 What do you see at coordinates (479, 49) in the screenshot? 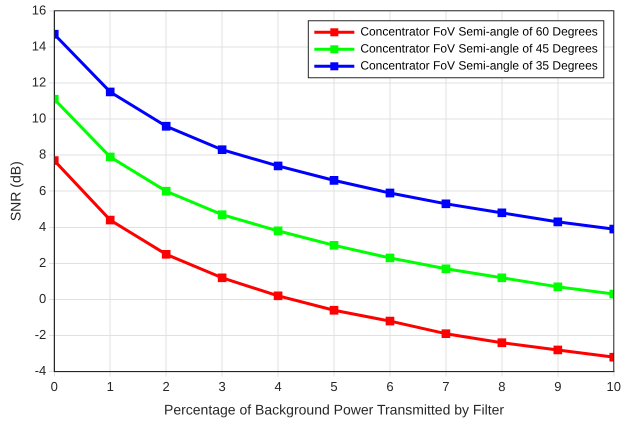
I see `legend-label: Concentrator FoV Semi-angle of 45 Degrees` at bounding box center [479, 49].